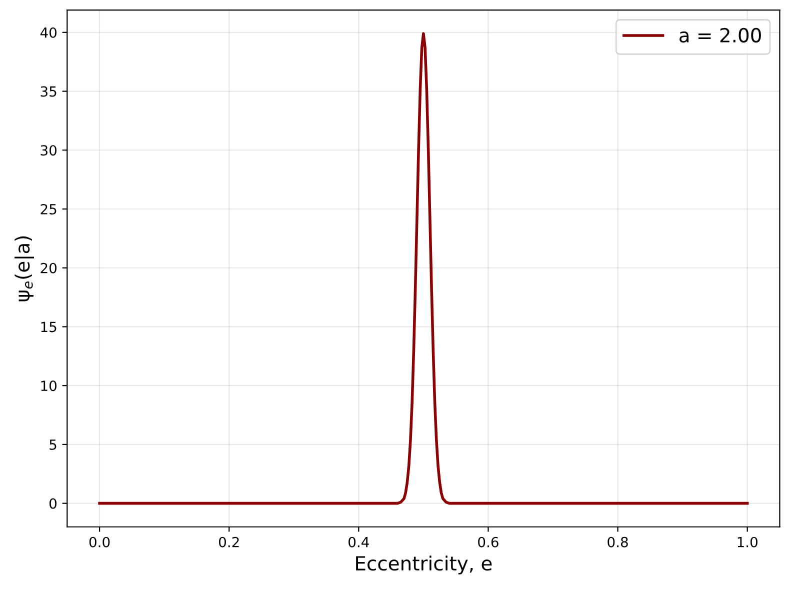  What do you see at coordinates (53, 503) in the screenshot?
I see `y-tick-label: 0` at bounding box center [53, 503].